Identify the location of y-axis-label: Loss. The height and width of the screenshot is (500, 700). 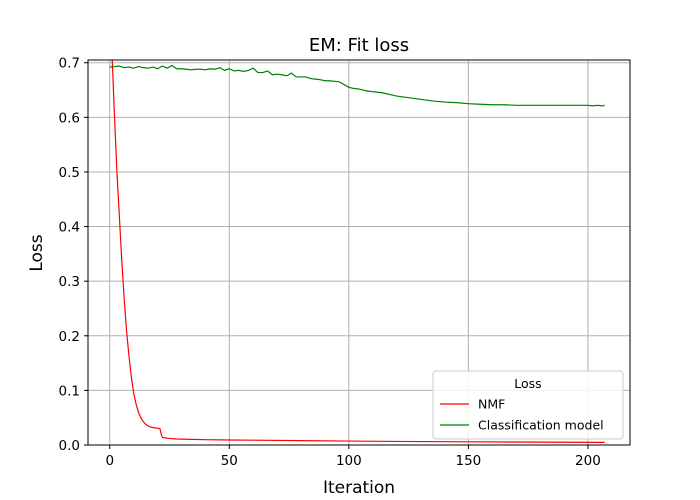
(37, 252).